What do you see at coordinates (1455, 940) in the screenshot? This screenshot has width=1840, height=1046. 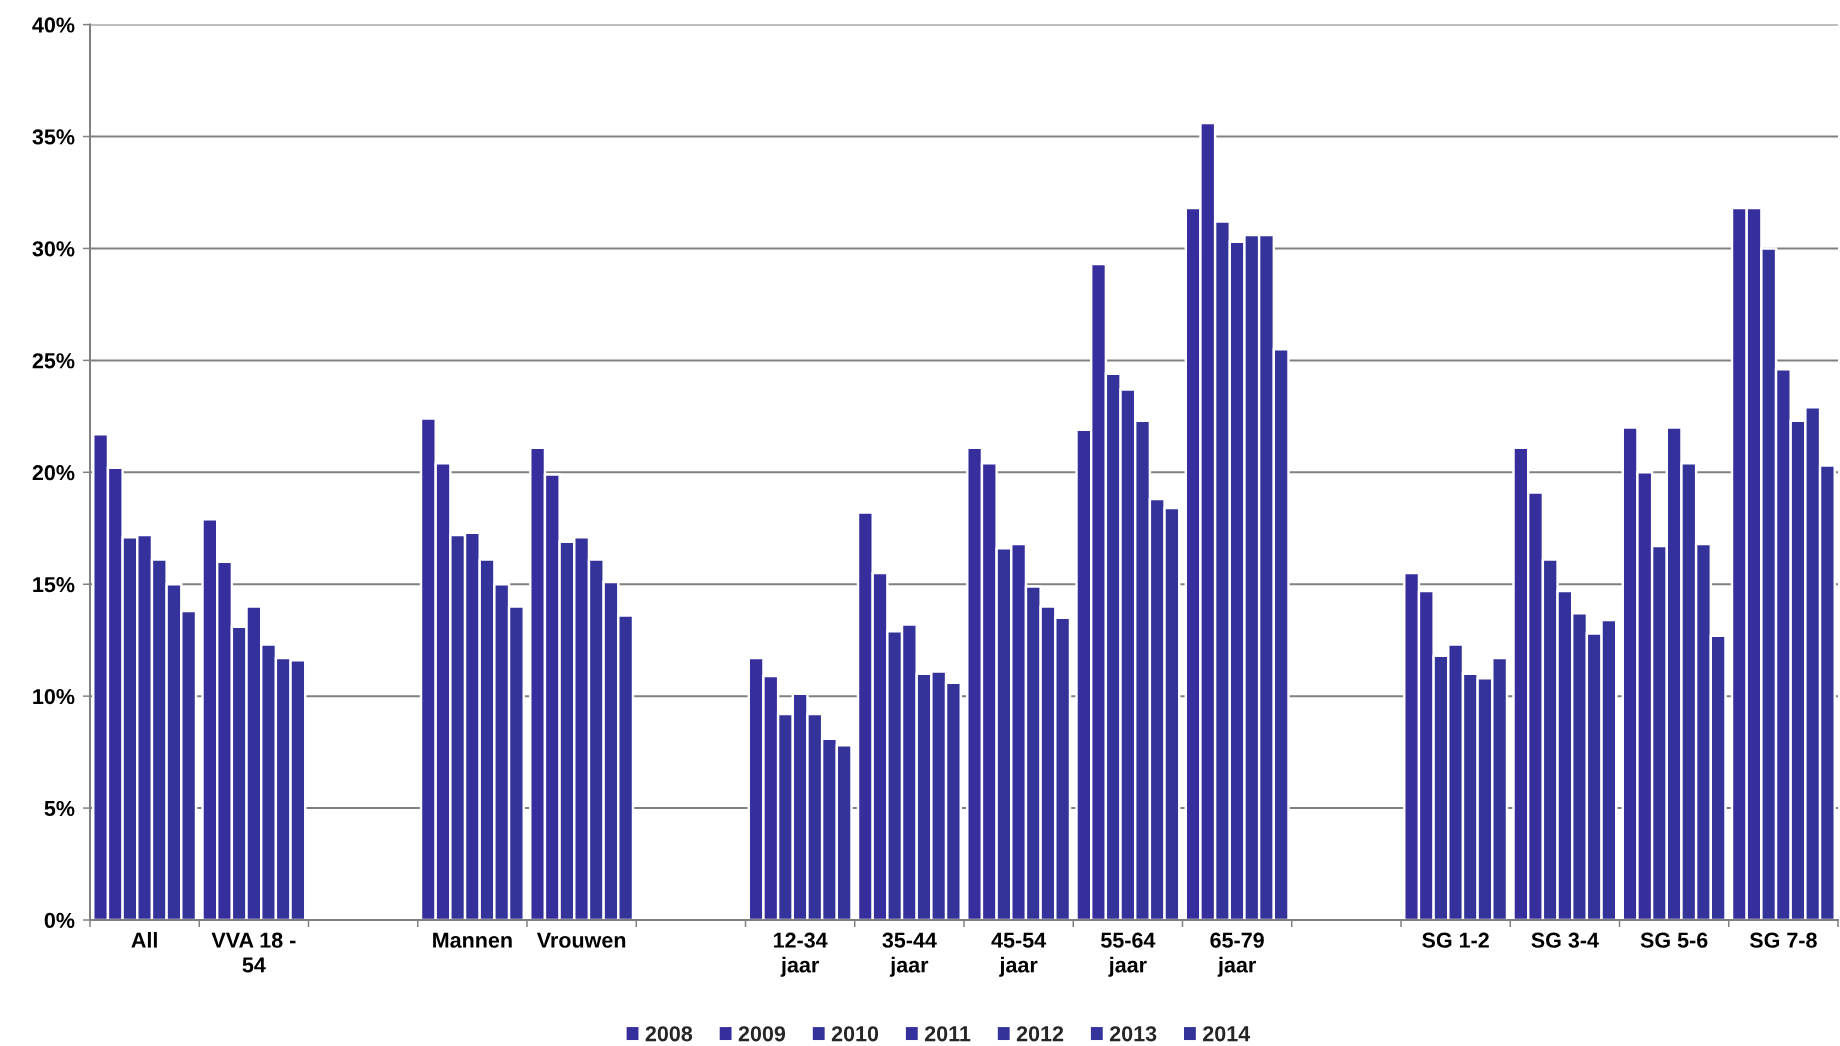 I see `x-tick-label: SG 1-2` at bounding box center [1455, 940].